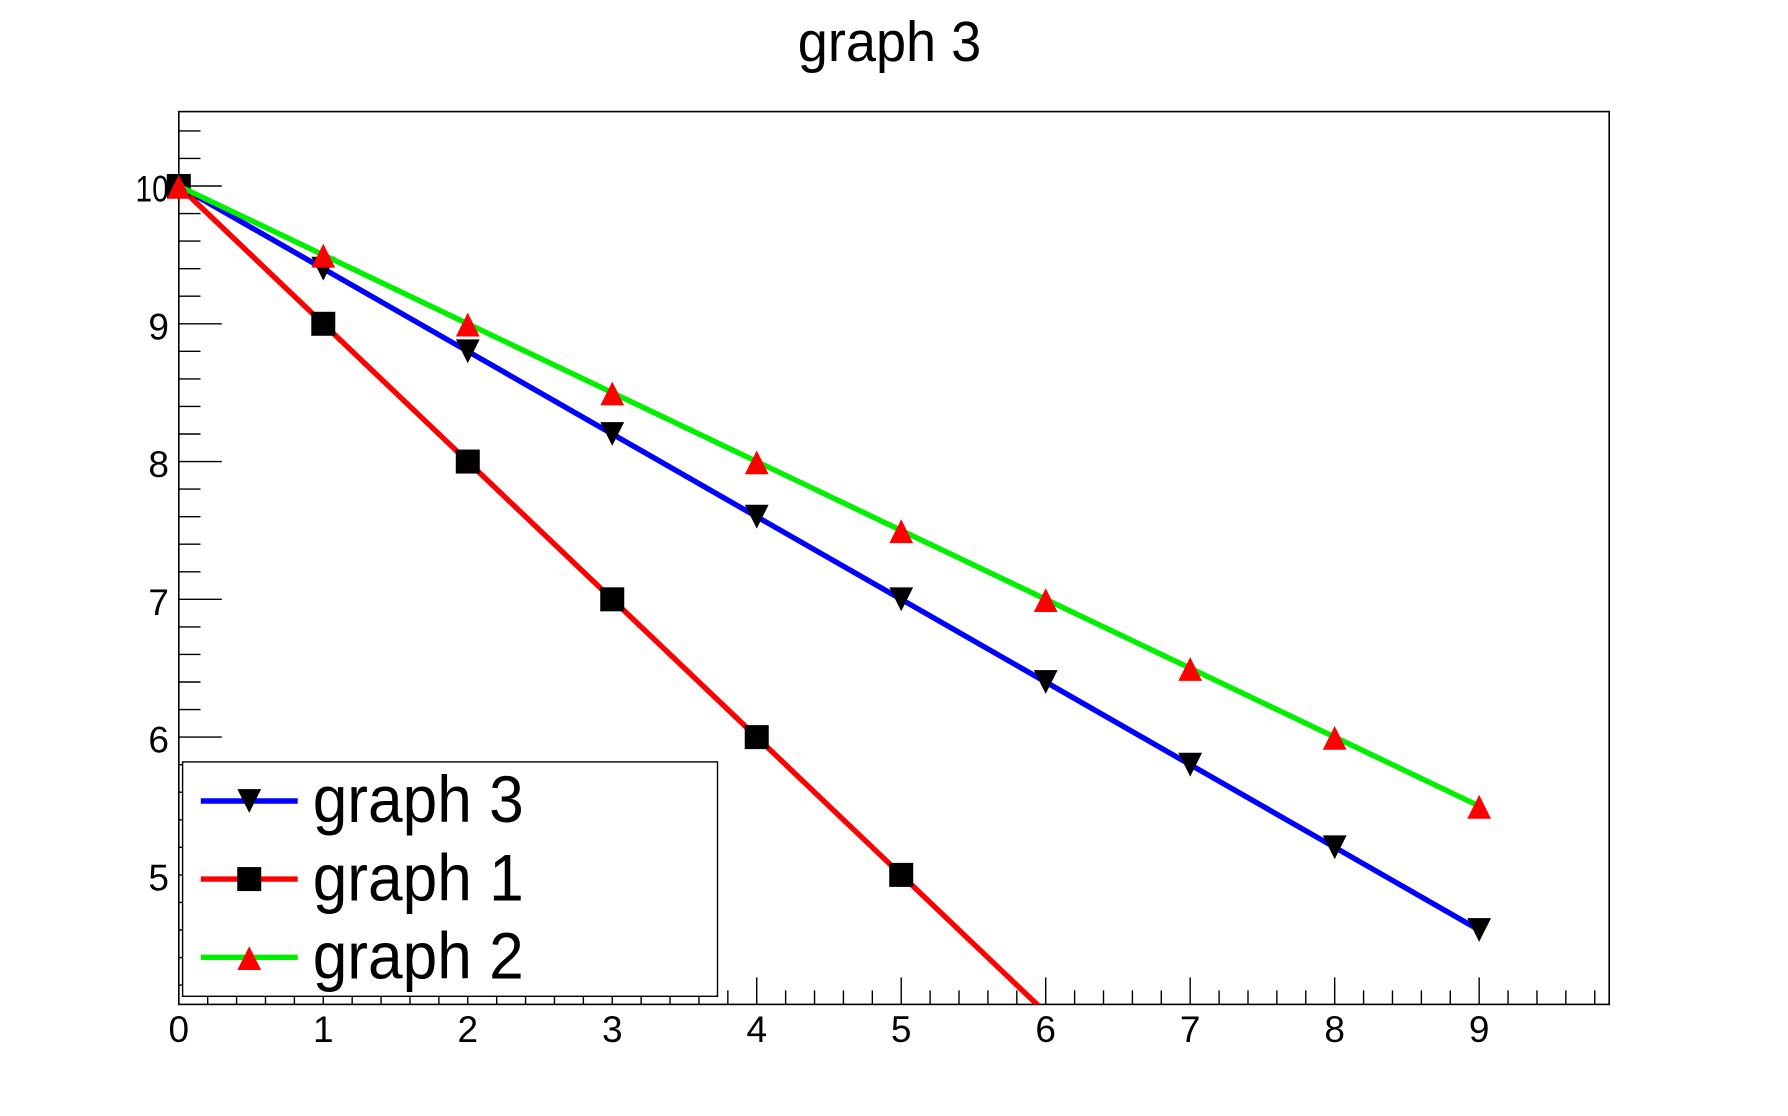 This screenshot has width=1788, height=1116. What do you see at coordinates (418, 877) in the screenshot?
I see `svg-text: graph 1` at bounding box center [418, 877].